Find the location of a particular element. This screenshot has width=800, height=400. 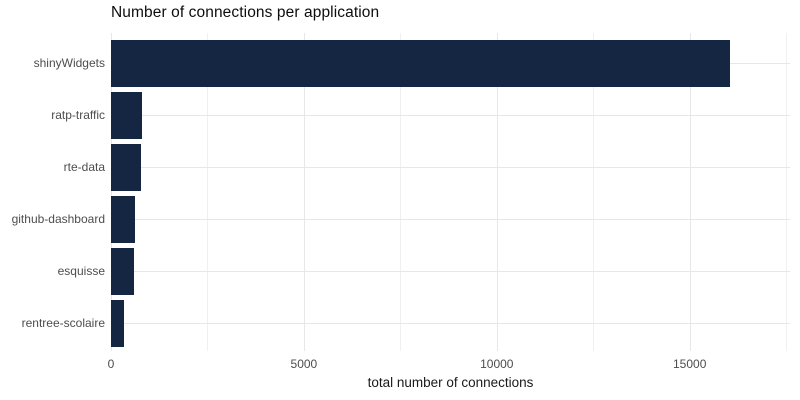

bar-rte-data is located at coordinates (126, 167).